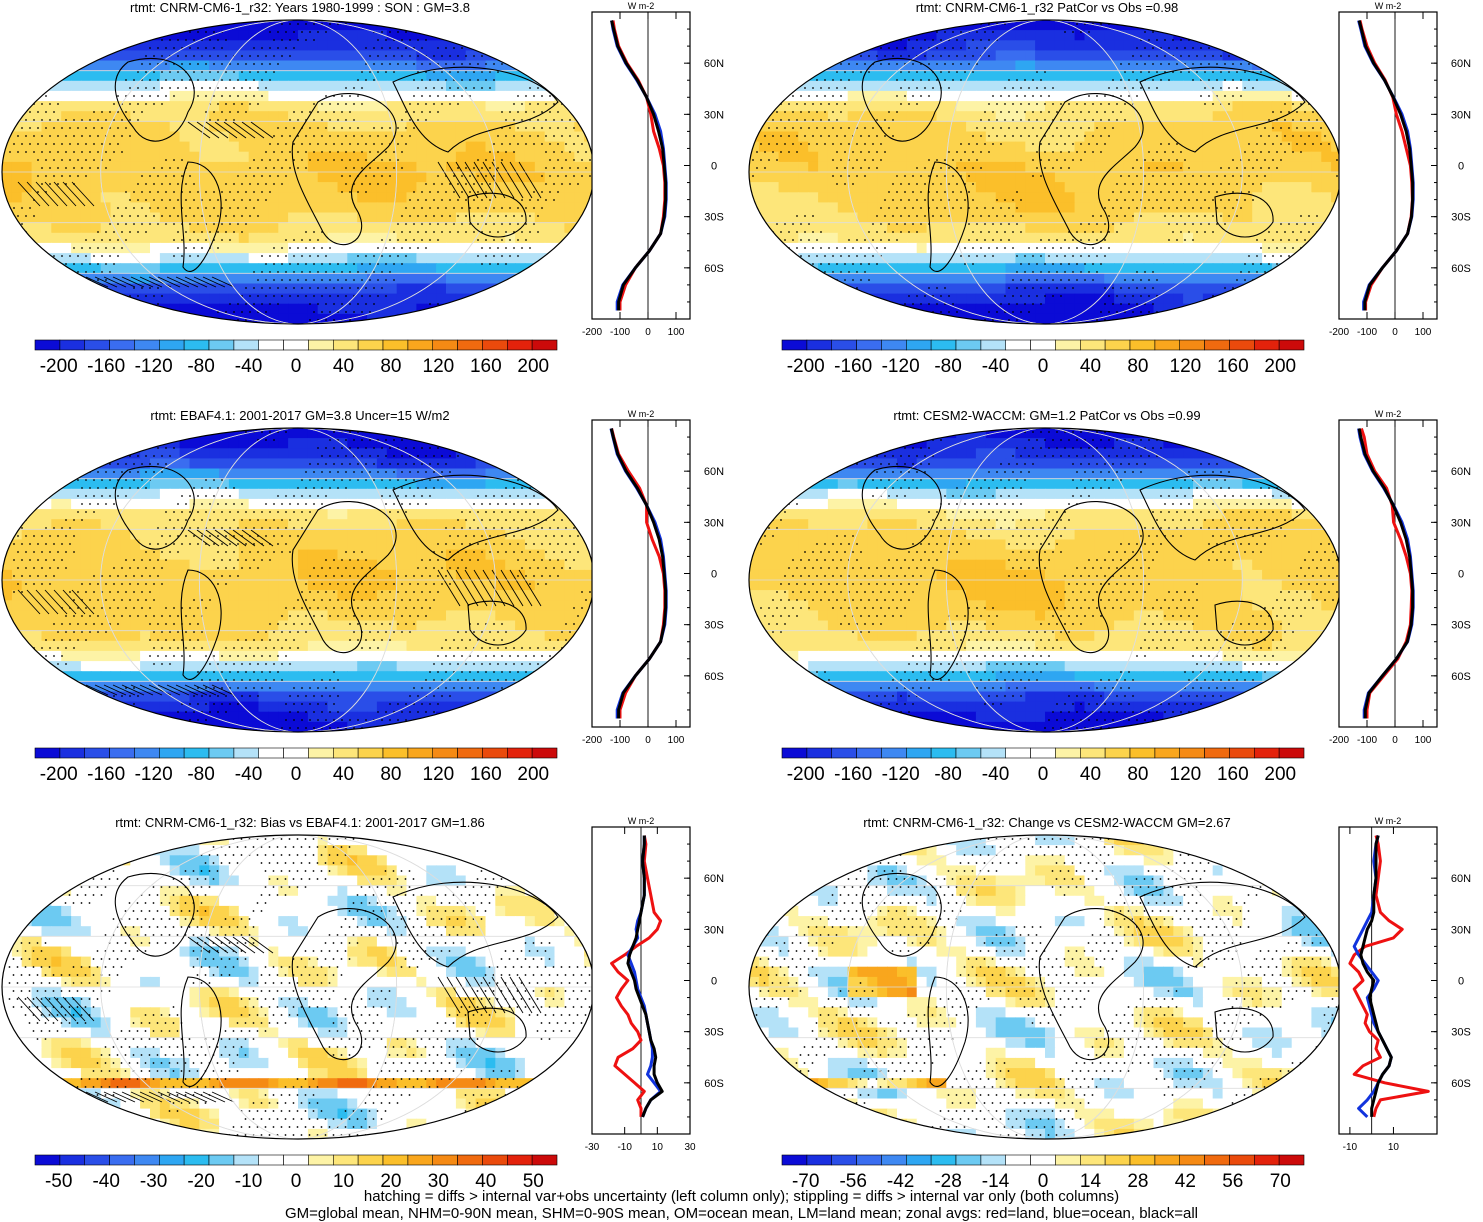 The image size is (1483, 1222). What do you see at coordinates (995, 774) in the screenshot?
I see `colorbar-tick-label: -40` at bounding box center [995, 774].